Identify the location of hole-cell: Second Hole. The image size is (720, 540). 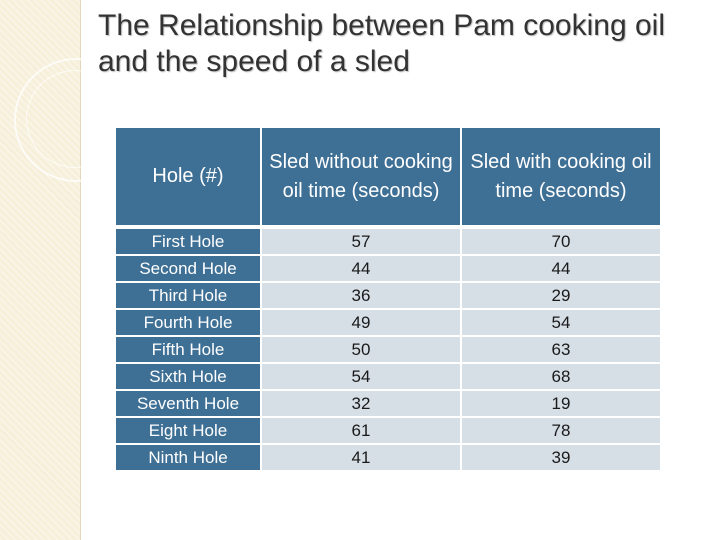
(188, 268).